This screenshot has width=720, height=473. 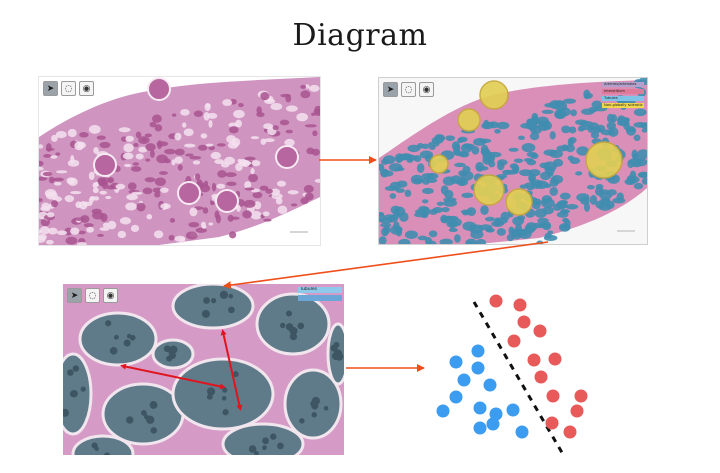 What do you see at coordinates (623, 84) in the screenshot?
I see `legend-item: Arteries/arterioles` at bounding box center [623, 84].